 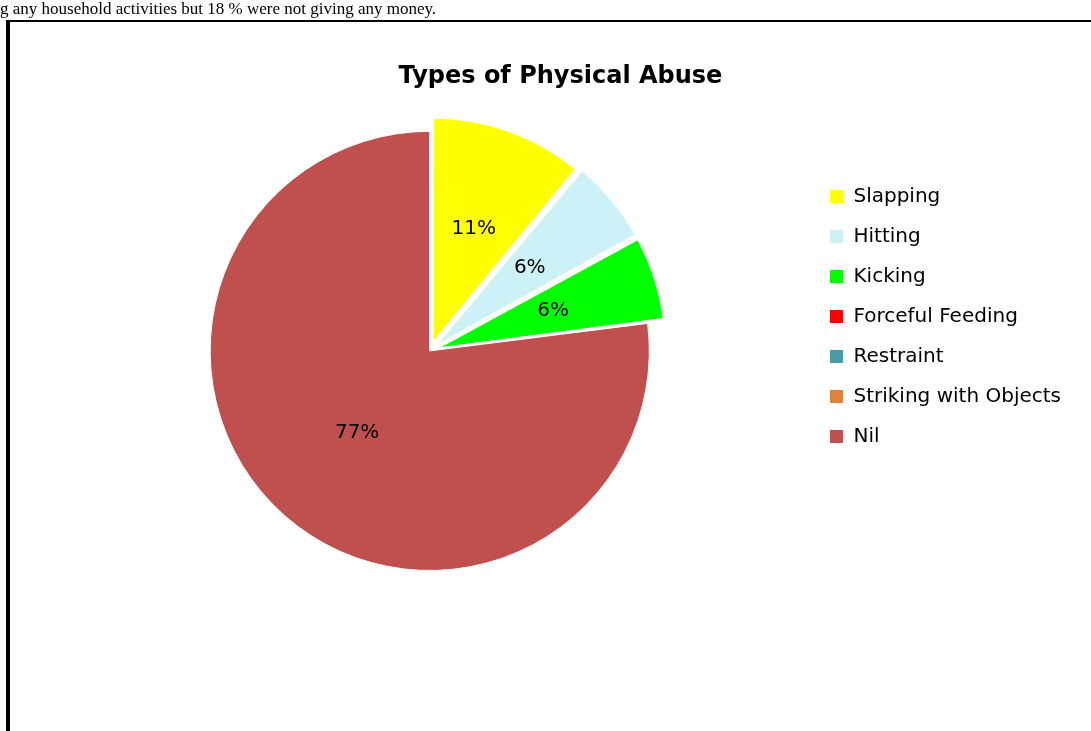 What do you see at coordinates (560, 74) in the screenshot?
I see `chart-title: Types of Physical Abuse` at bounding box center [560, 74].